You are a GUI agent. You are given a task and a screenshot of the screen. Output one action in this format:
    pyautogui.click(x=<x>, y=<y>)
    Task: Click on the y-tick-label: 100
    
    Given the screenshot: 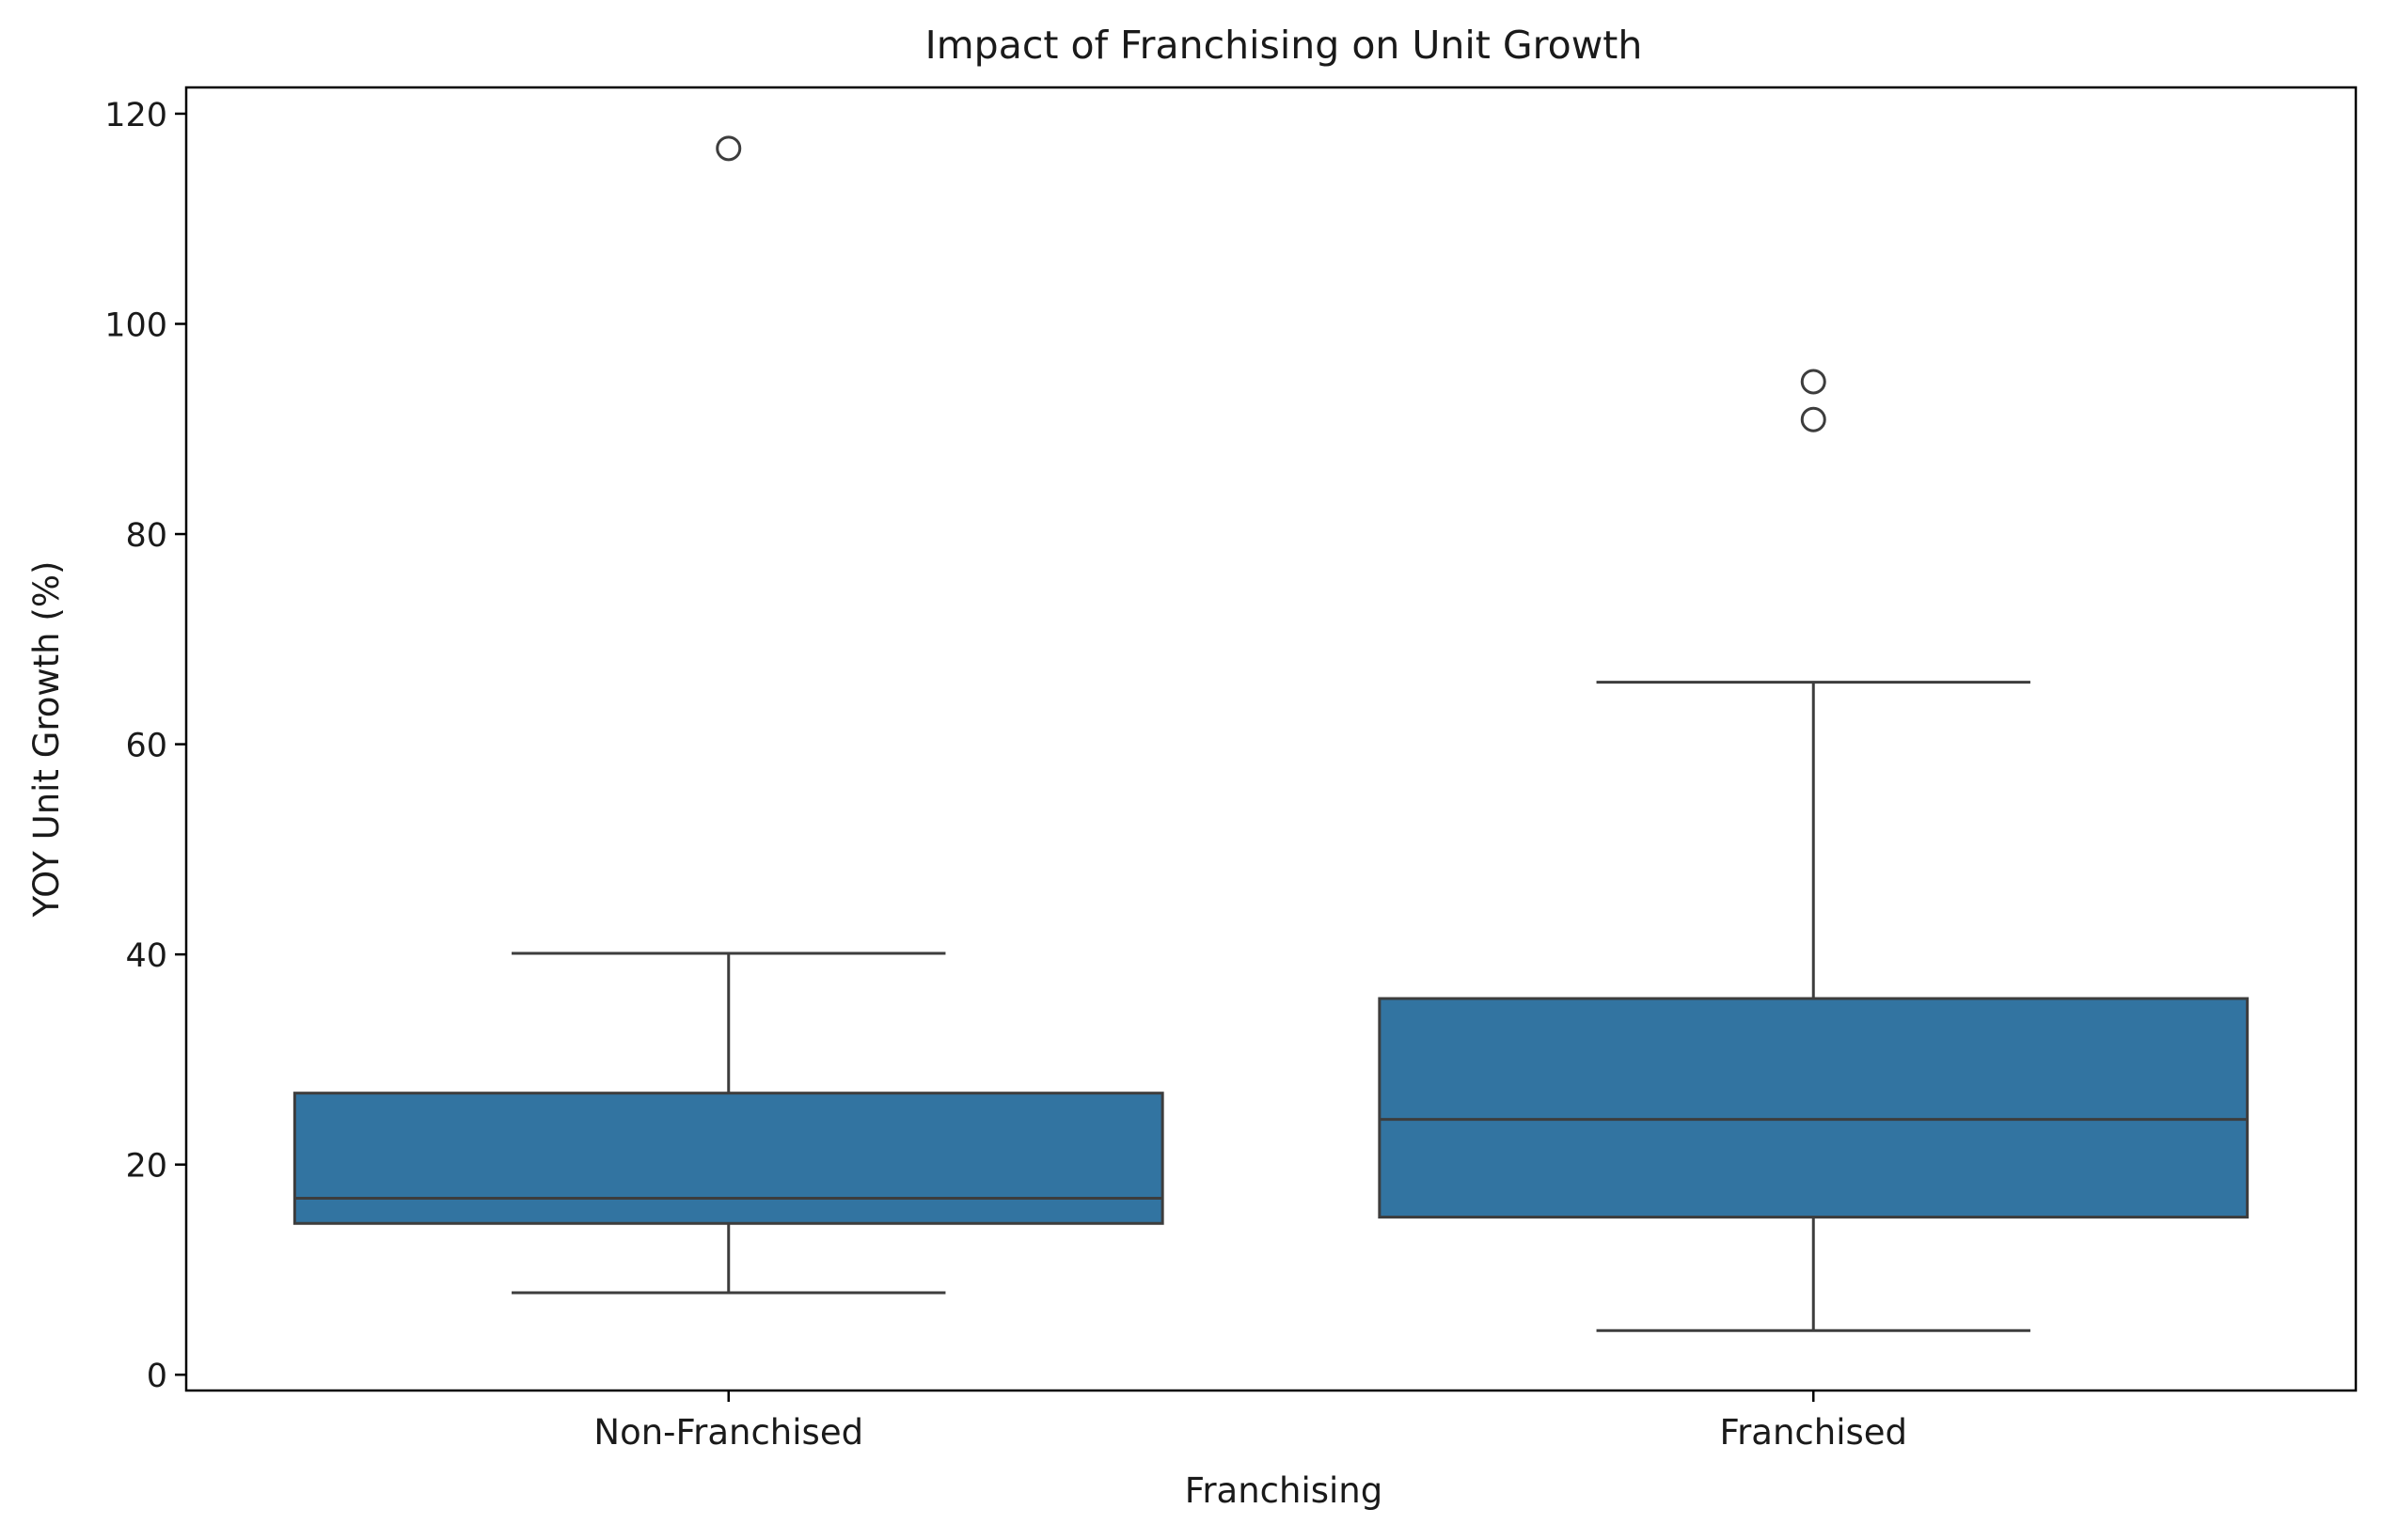 What is the action you would take?
    pyautogui.click(x=135, y=325)
    